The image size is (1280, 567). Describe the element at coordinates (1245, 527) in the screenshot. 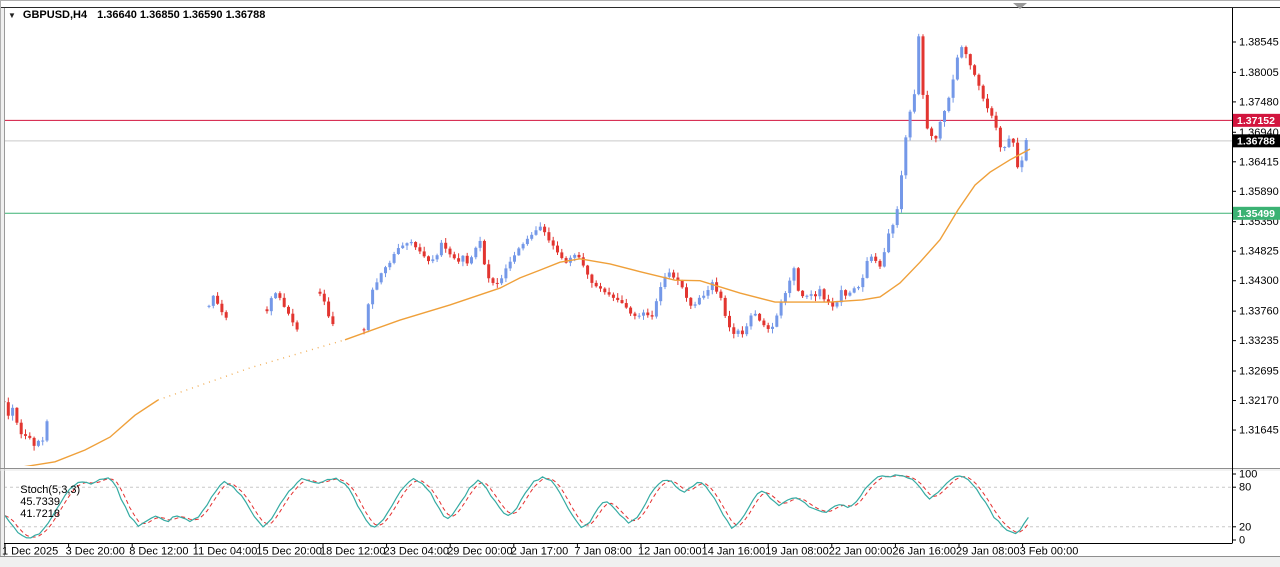

I see `stoch-scale-label: 20` at that location.